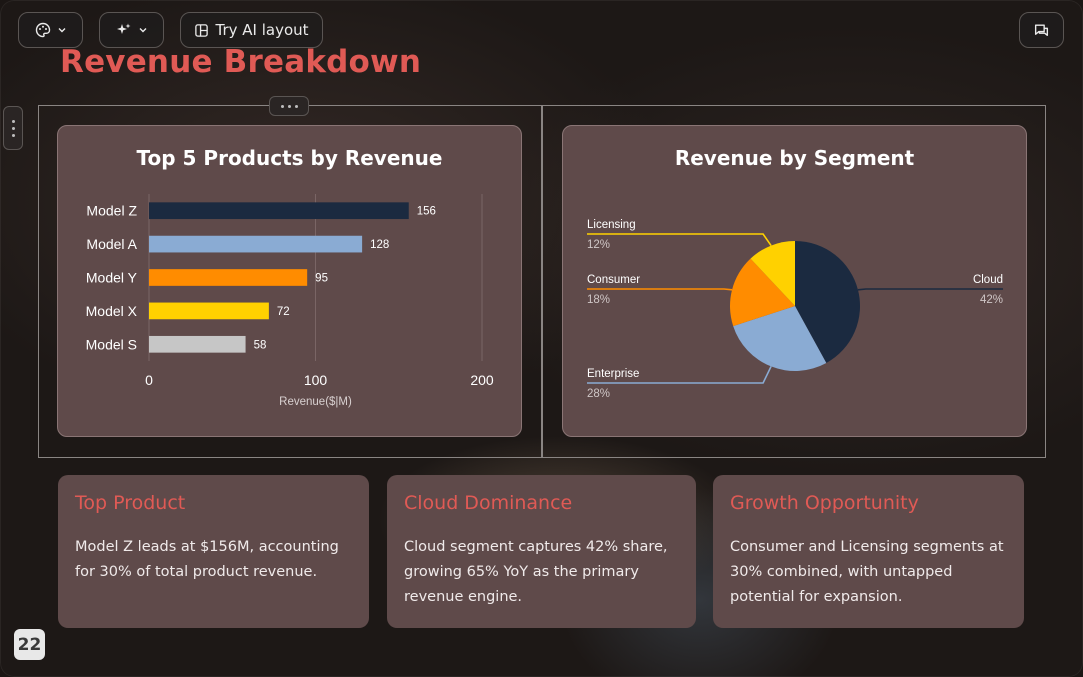 The width and height of the screenshot is (1083, 677). What do you see at coordinates (283, 312) in the screenshot?
I see `bar-value-label: 72` at bounding box center [283, 312].